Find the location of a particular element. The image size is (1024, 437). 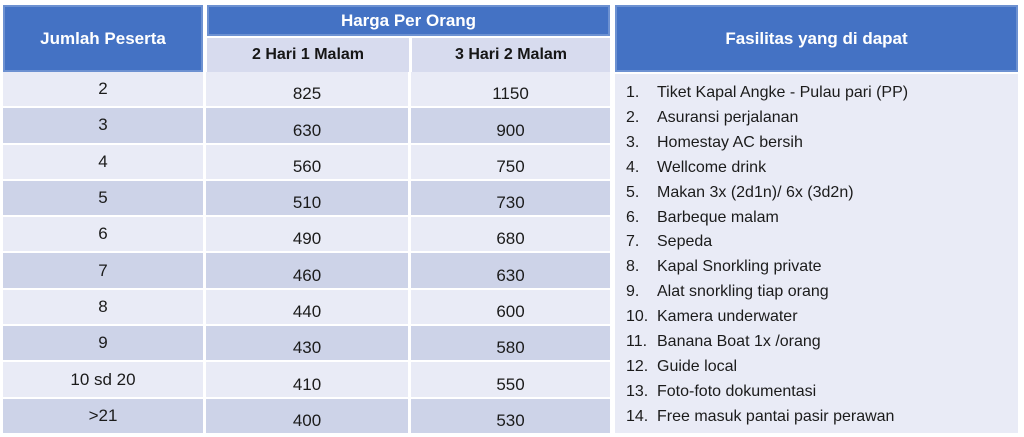

facility-number: 3. is located at coordinates (633, 142).